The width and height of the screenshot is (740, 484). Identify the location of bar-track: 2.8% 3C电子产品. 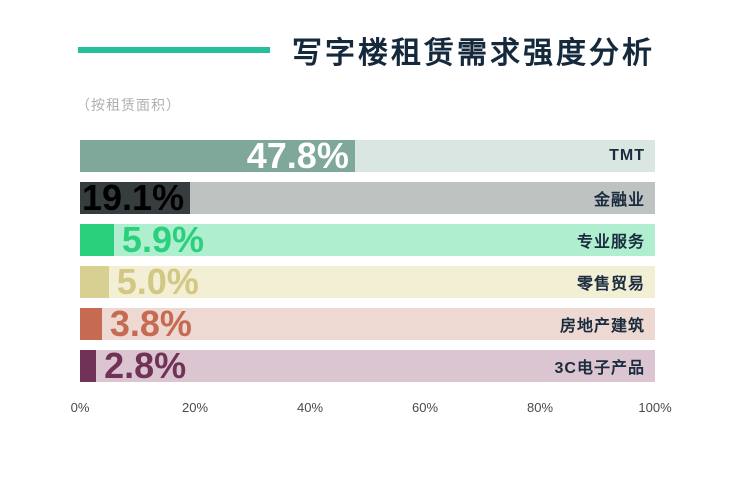
(367, 365).